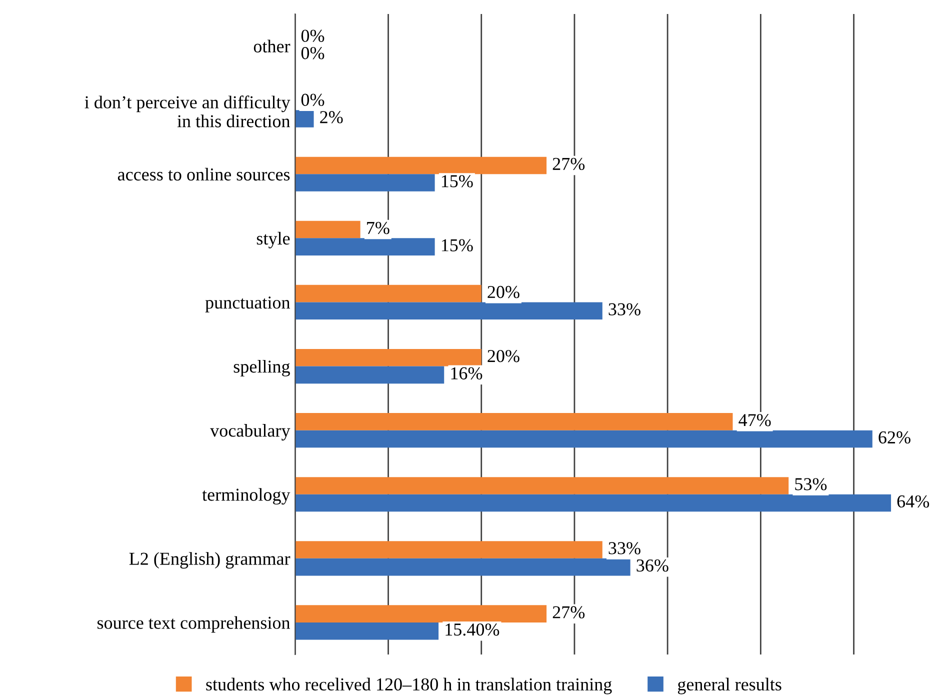 The width and height of the screenshot is (937, 700). Describe the element at coordinates (247, 304) in the screenshot. I see `y-tick-label: punctuation` at that location.